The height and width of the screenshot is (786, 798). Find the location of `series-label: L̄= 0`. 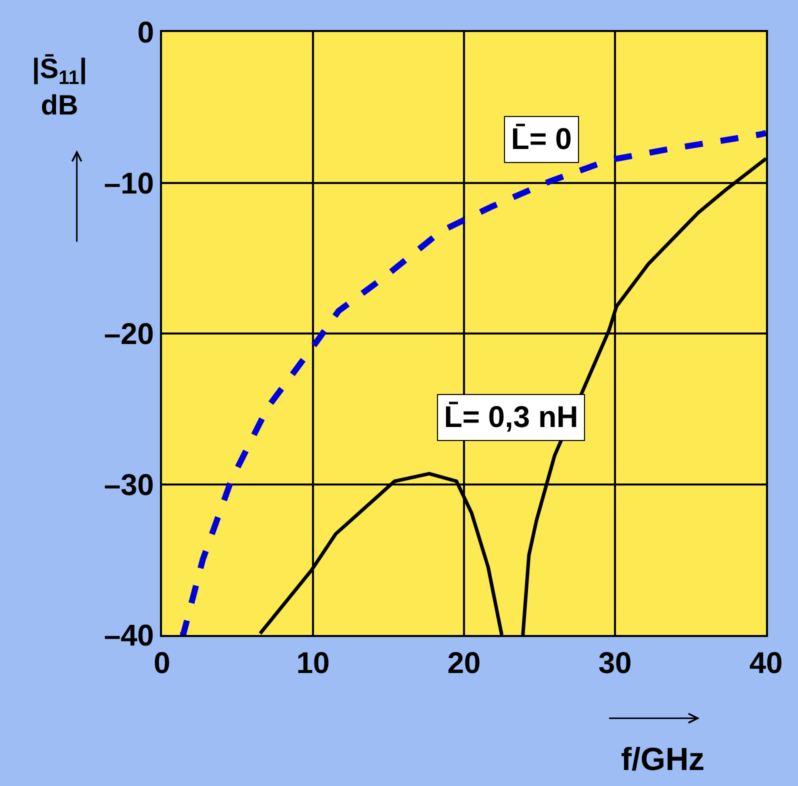

series-label: L̄= 0 is located at coordinates (541, 139).